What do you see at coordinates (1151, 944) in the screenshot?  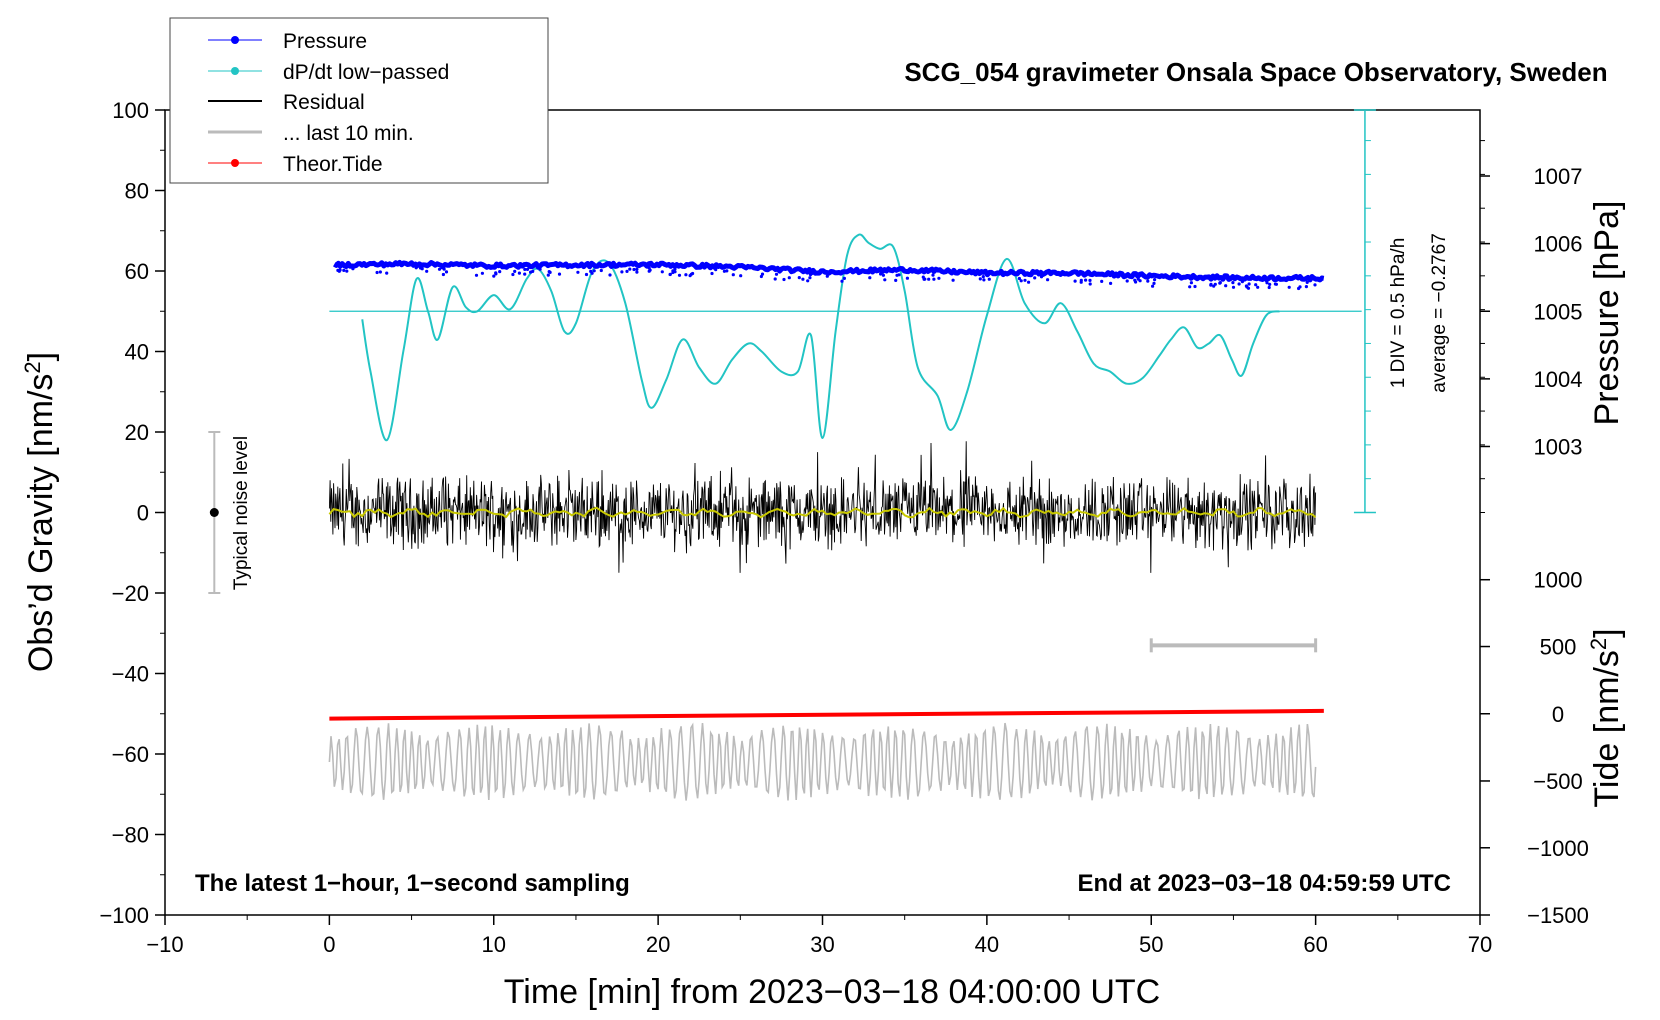 I see `x-tick-label: 50` at bounding box center [1151, 944].